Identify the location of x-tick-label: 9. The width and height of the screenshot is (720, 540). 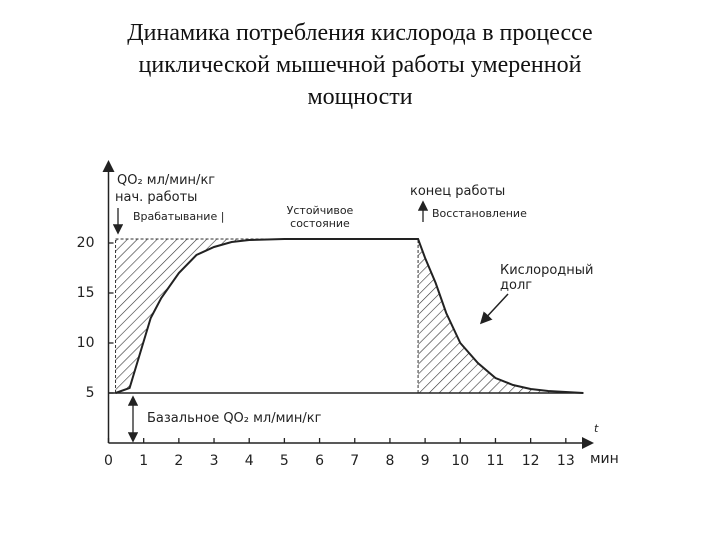
(425, 461).